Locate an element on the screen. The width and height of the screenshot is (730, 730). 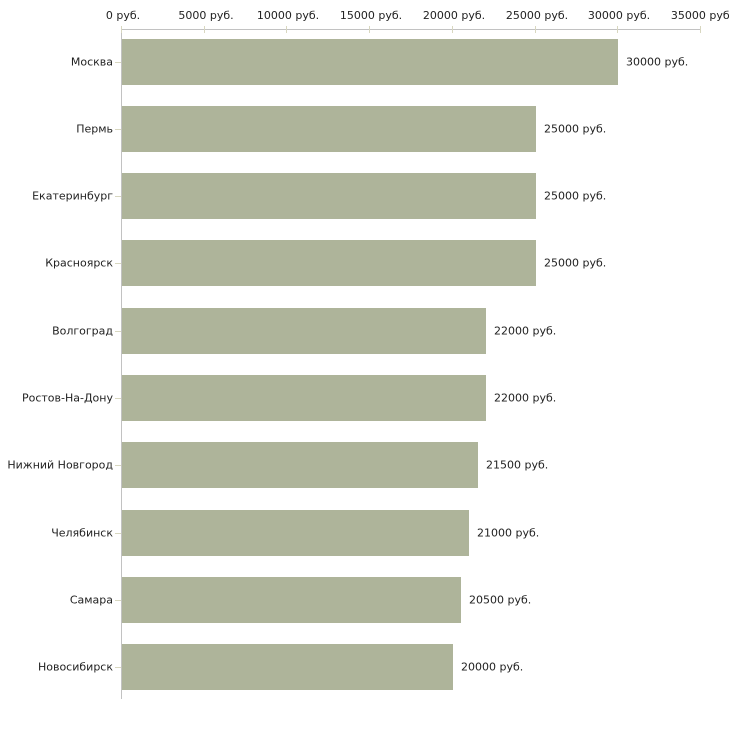
x-axis-tick-label: 0 руб. is located at coordinates (123, 15).